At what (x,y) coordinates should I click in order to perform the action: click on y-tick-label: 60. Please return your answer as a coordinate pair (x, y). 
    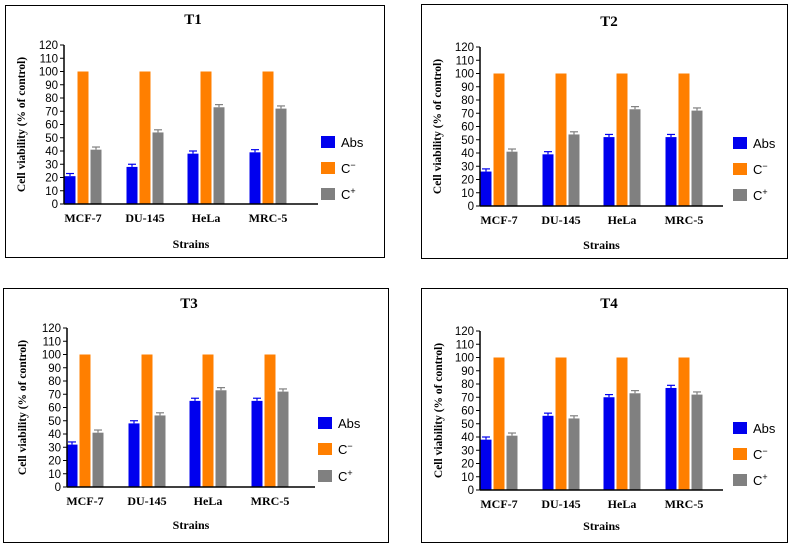
    Looking at the image, I should click on (54, 409).